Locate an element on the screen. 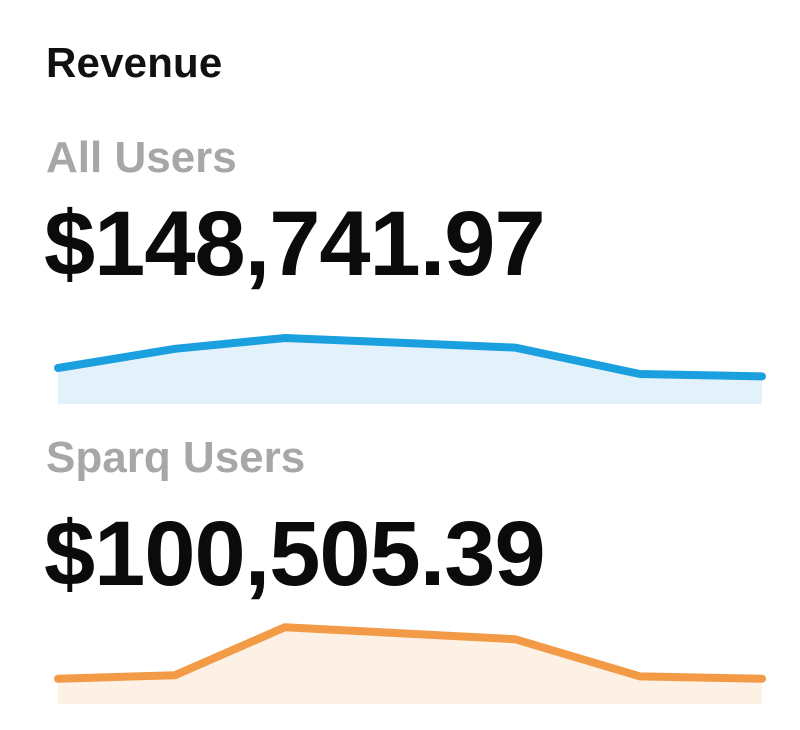  sparq-users-sparkline is located at coordinates (410, 663).